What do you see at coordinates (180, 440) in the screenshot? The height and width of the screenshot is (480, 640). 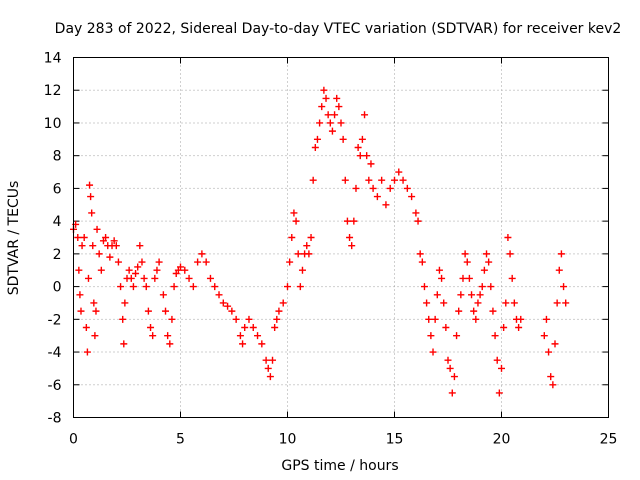 I see `x-tick-label: 5` at bounding box center [180, 440].